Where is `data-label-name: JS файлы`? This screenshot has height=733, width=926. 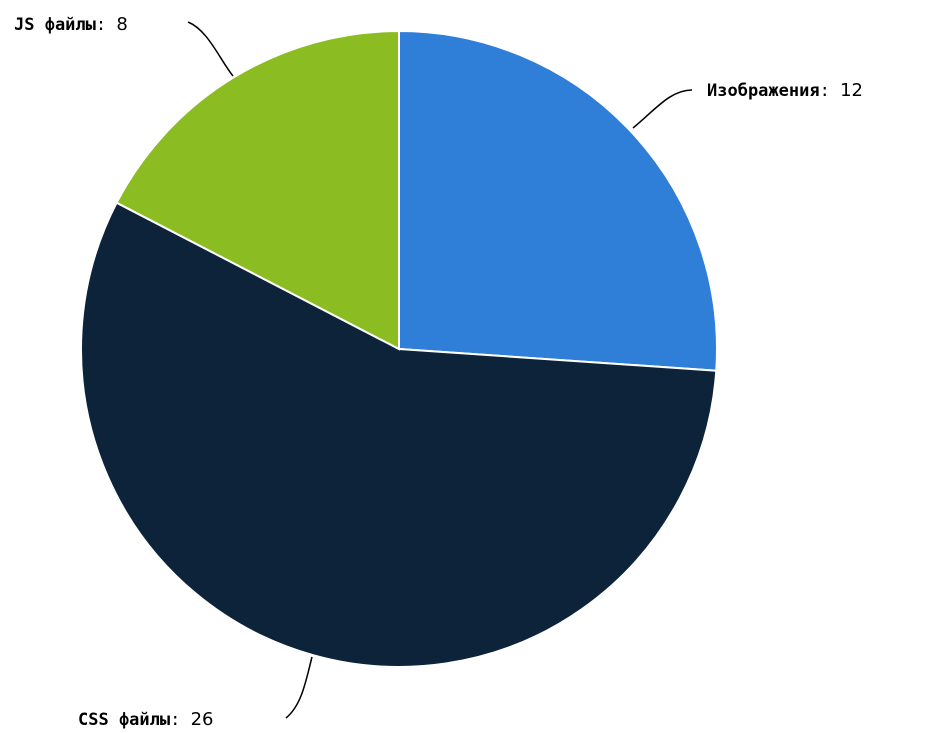
data-label-name: JS файлы is located at coordinates (55, 25).